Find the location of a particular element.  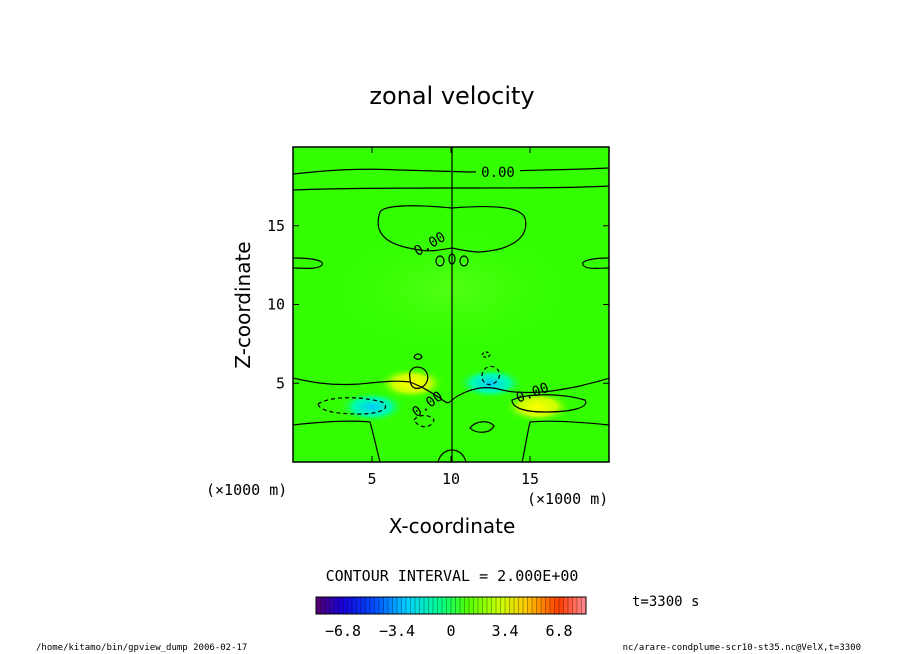

footer-left: /home/kitamo/bin/gpview_dump 2006-02-17 is located at coordinates (141, 648).